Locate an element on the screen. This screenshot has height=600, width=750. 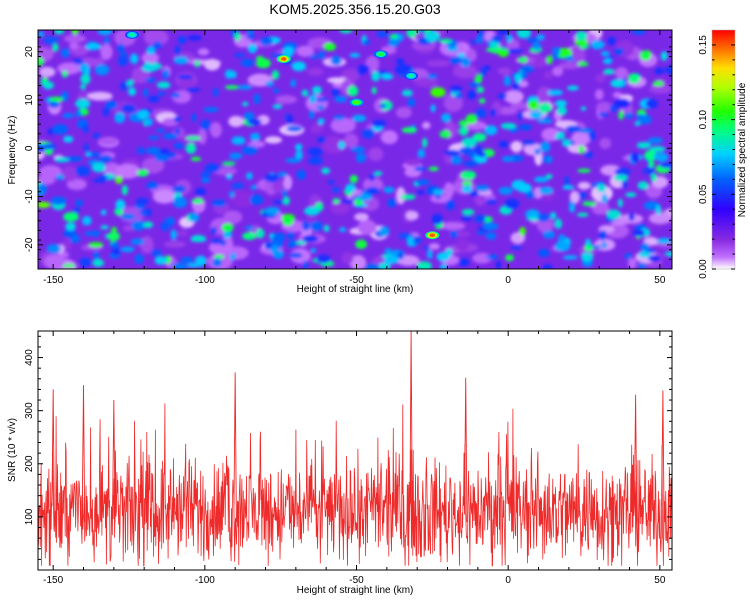
y-tick-label: -20 is located at coordinates (29, 244).